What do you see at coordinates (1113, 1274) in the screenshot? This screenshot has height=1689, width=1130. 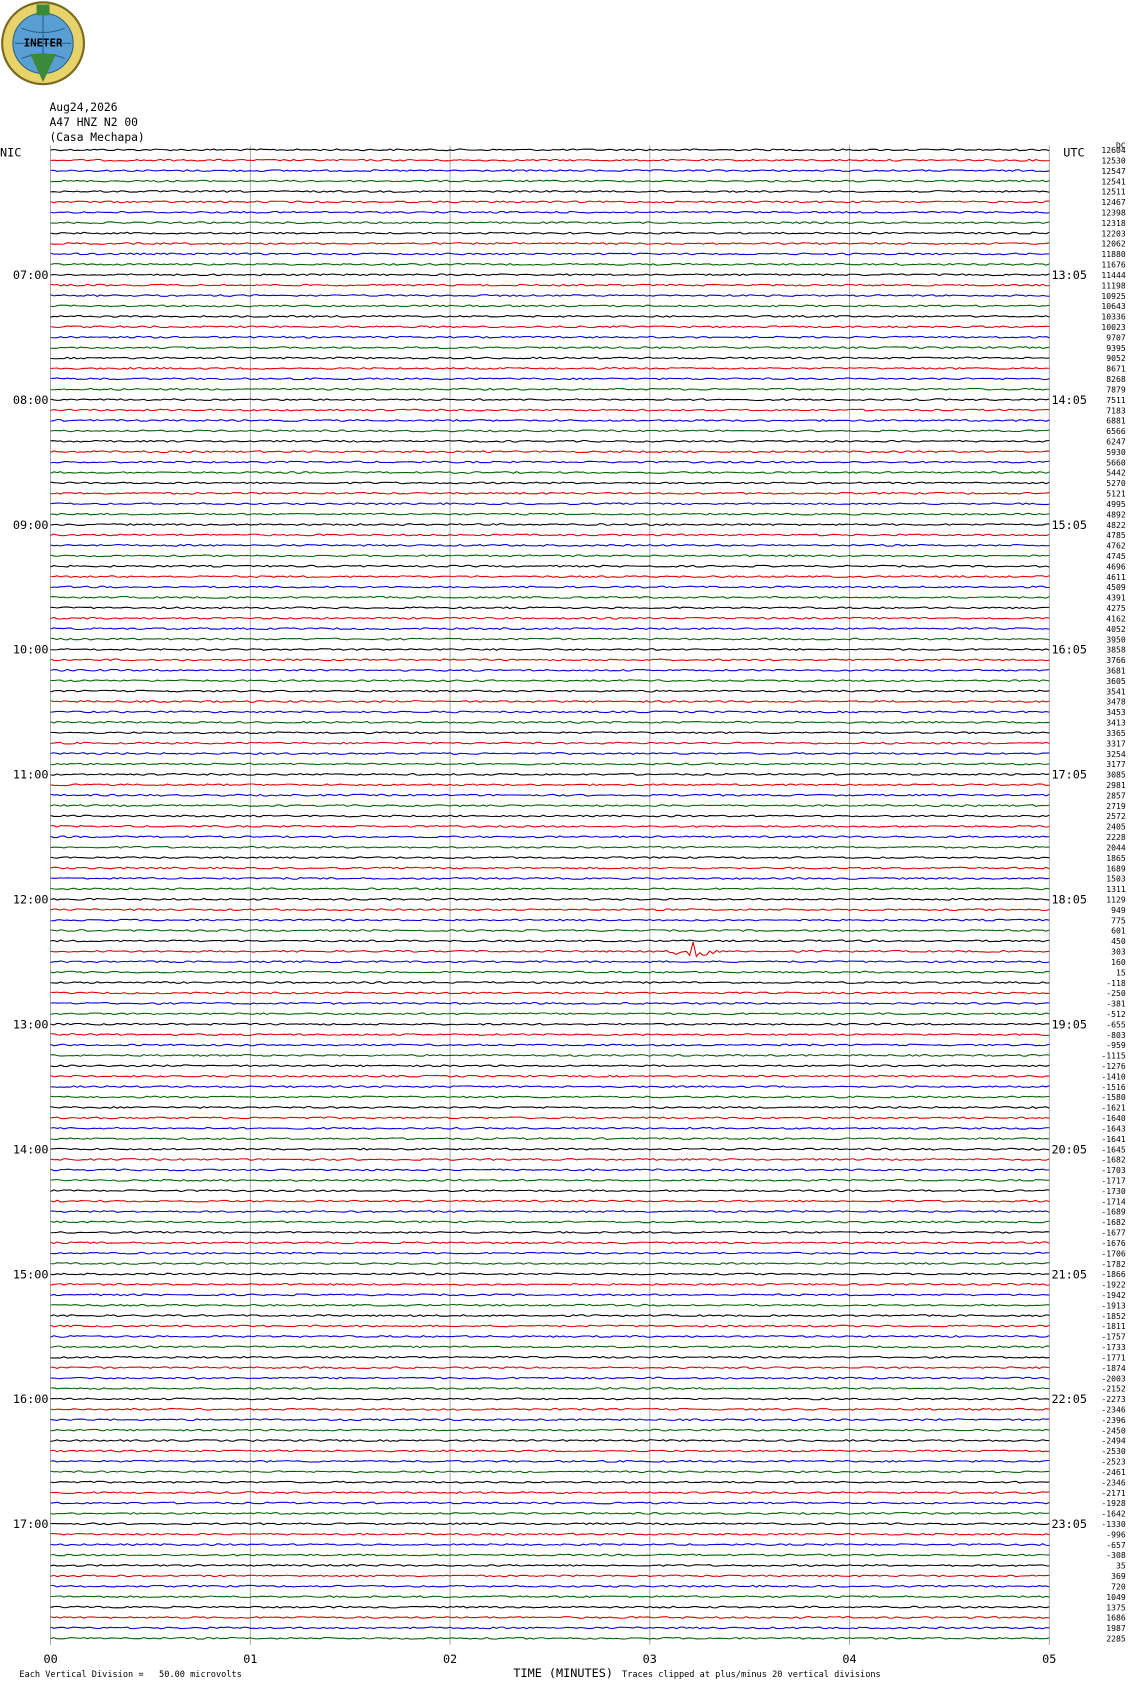 I see `trace-offset: -1866` at bounding box center [1113, 1274].